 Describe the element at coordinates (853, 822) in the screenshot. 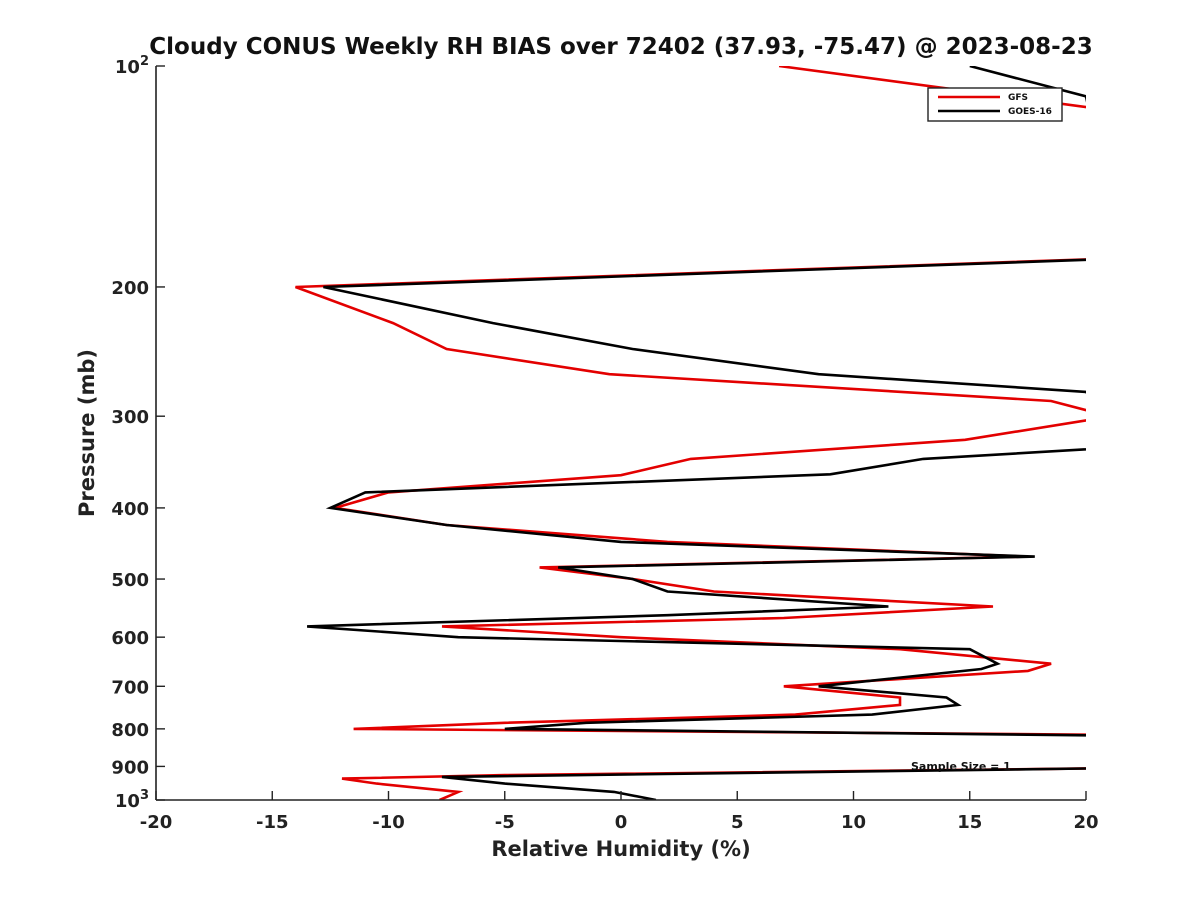

I see `x-tick-label: 10` at that location.